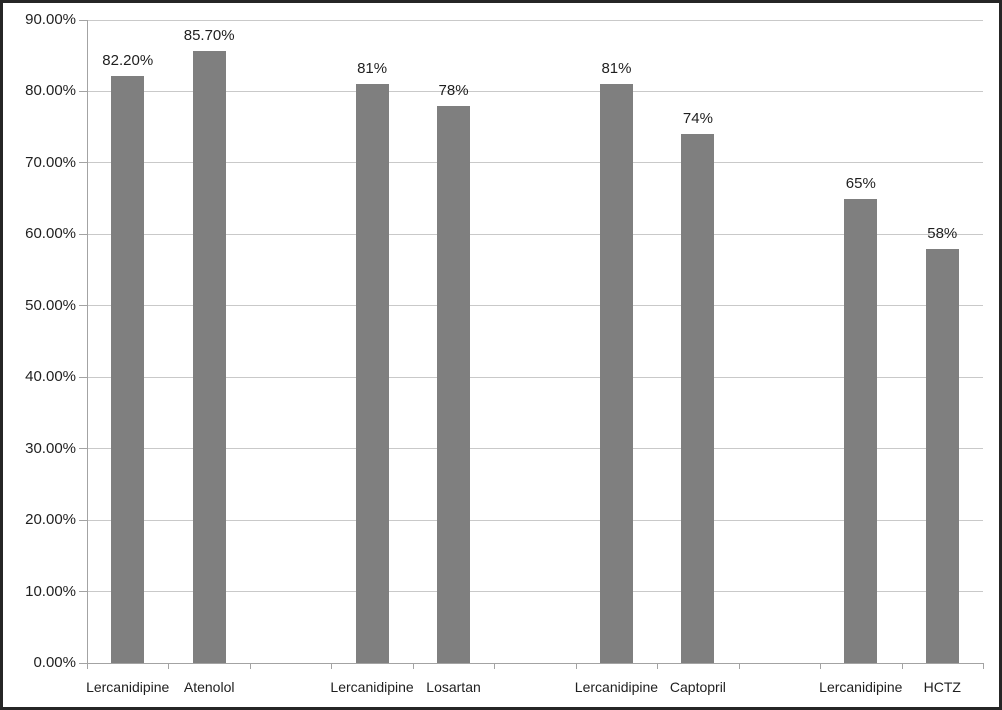 The image size is (1002, 710). What do you see at coordinates (453, 687) in the screenshot?
I see `category-label-losartan: Losartan` at bounding box center [453, 687].